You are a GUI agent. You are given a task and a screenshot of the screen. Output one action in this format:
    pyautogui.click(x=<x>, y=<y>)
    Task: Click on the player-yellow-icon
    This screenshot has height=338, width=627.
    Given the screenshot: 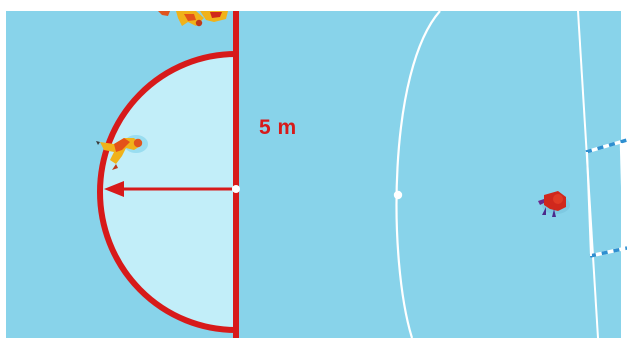 What is the action you would take?
    pyautogui.click(x=122, y=152)
    